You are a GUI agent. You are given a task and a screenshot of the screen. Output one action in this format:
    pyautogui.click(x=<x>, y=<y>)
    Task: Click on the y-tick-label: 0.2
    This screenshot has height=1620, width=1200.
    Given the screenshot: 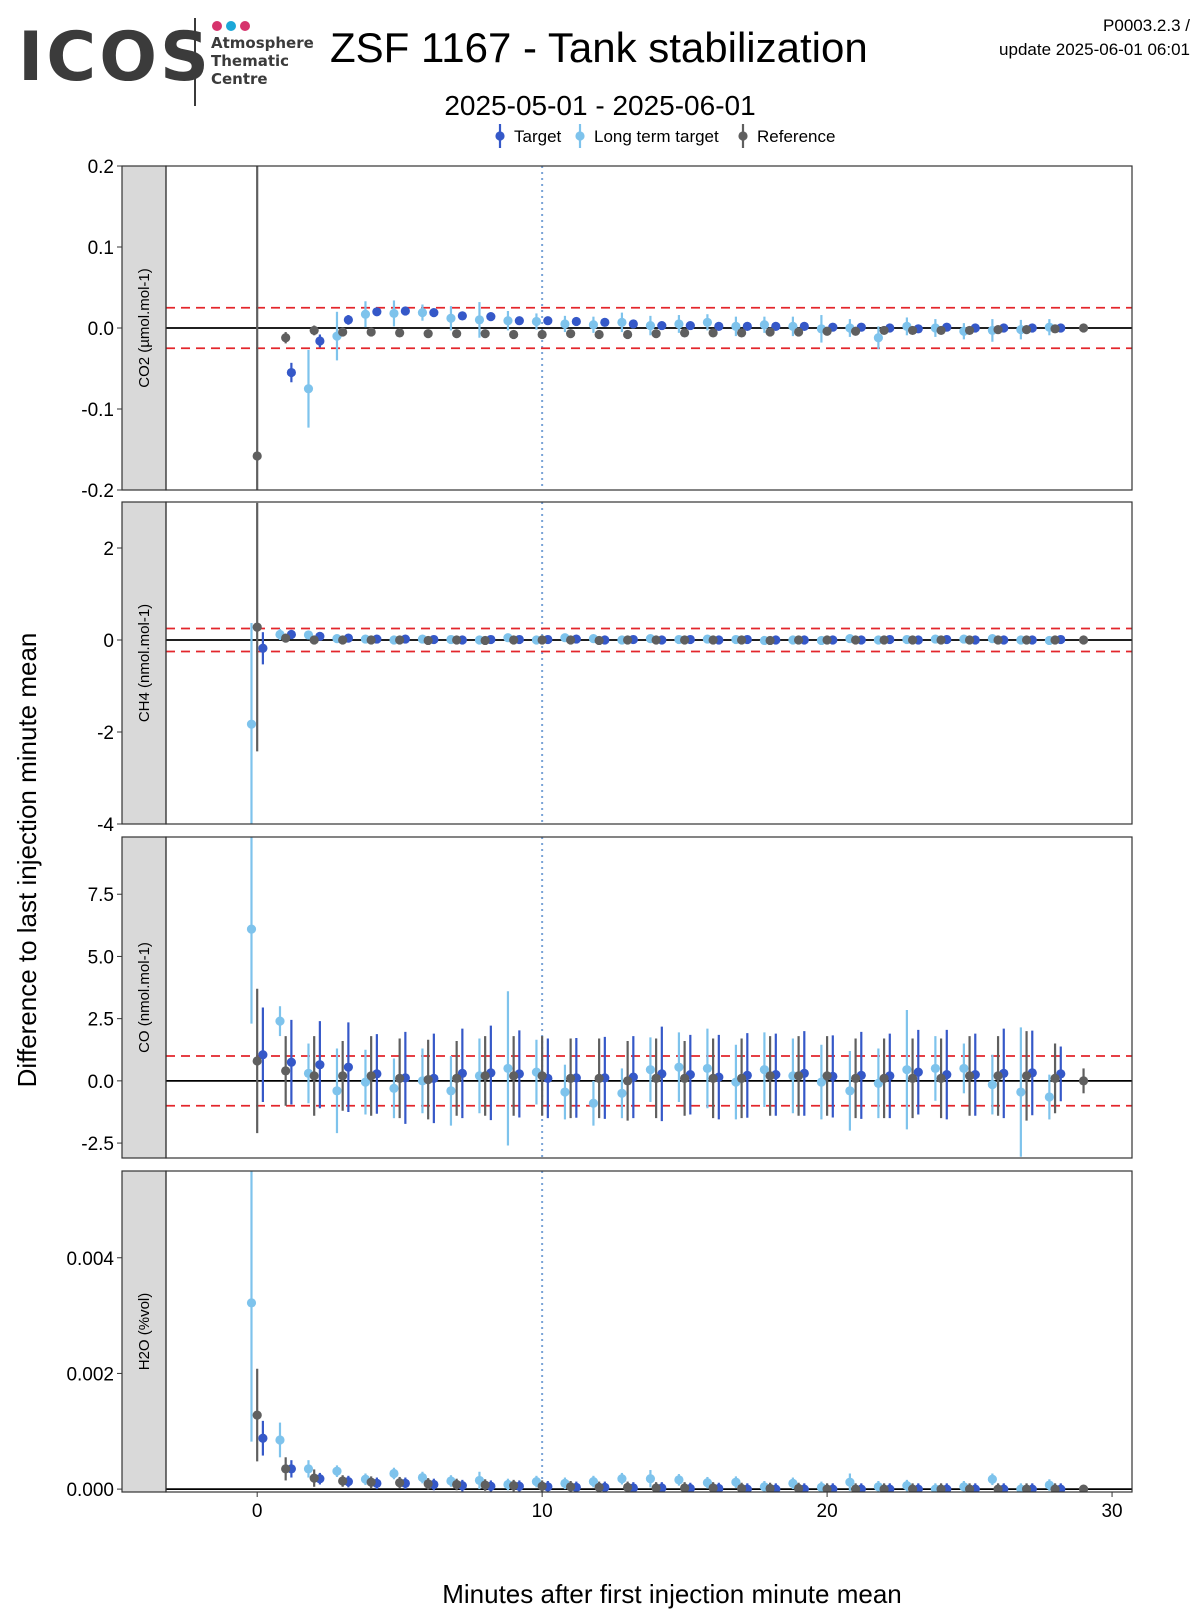 What is the action you would take?
    pyautogui.click(x=101, y=167)
    